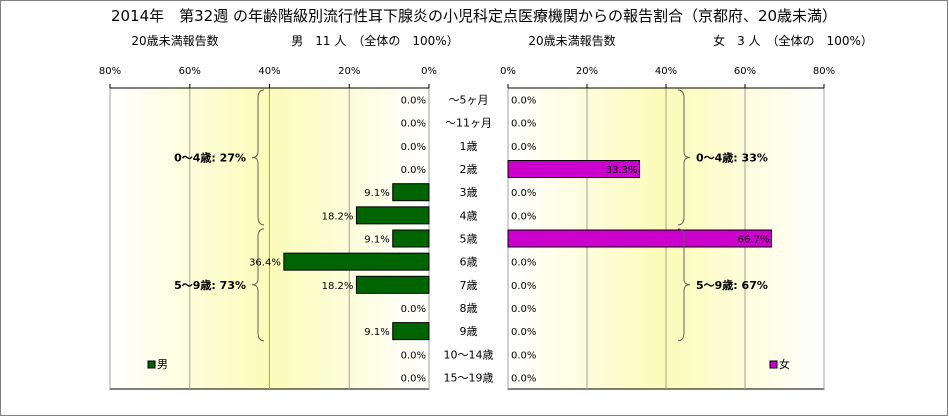 The image size is (949, 417). Describe the element at coordinates (469, 285) in the screenshot. I see `category-label: 7歳` at that location.